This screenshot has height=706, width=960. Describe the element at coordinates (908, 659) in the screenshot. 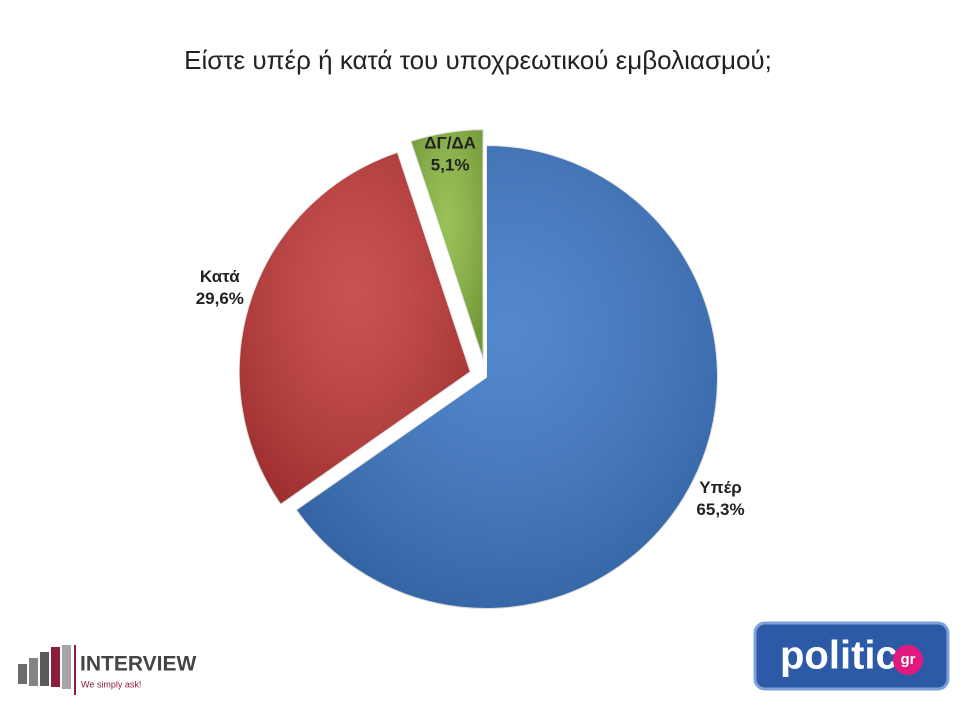

I see `politic-suffix: gr` at that location.